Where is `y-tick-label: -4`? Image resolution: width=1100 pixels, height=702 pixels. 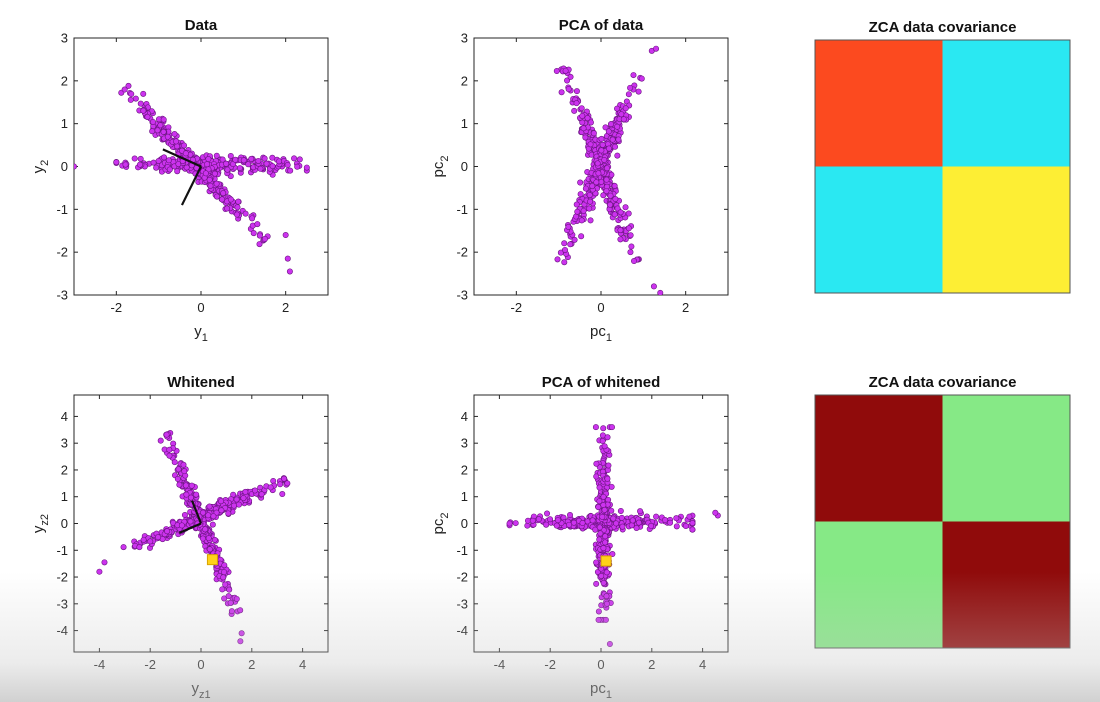 y-tick-label: -4 is located at coordinates (62, 630).